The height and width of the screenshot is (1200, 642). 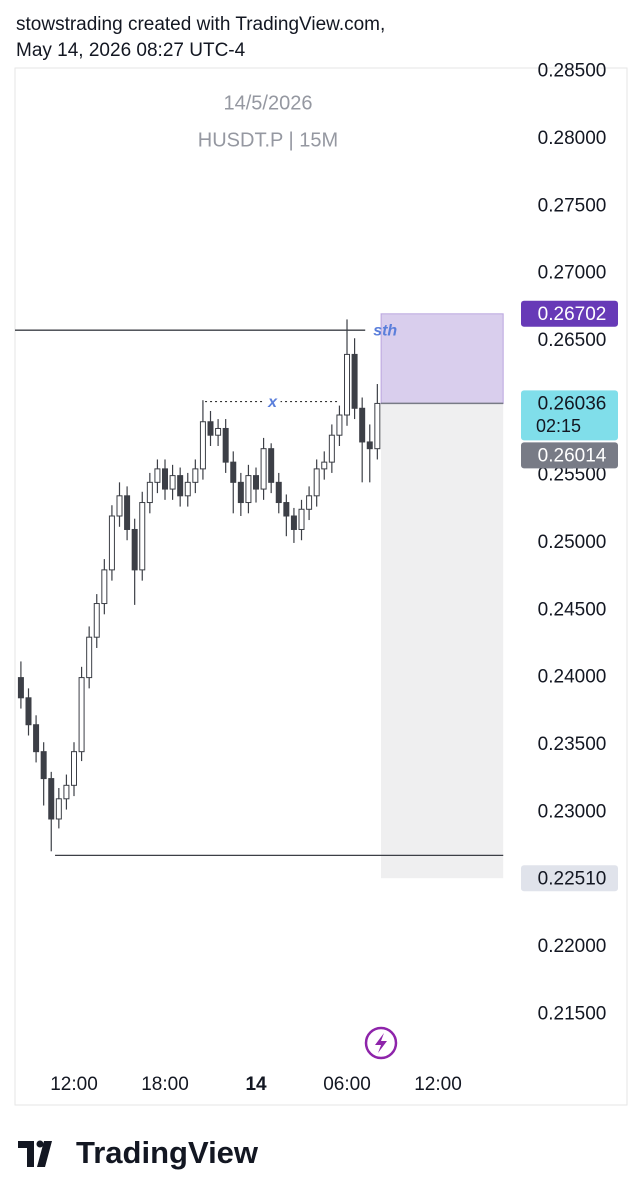 I want to click on level-label: sth, so click(x=385, y=330).